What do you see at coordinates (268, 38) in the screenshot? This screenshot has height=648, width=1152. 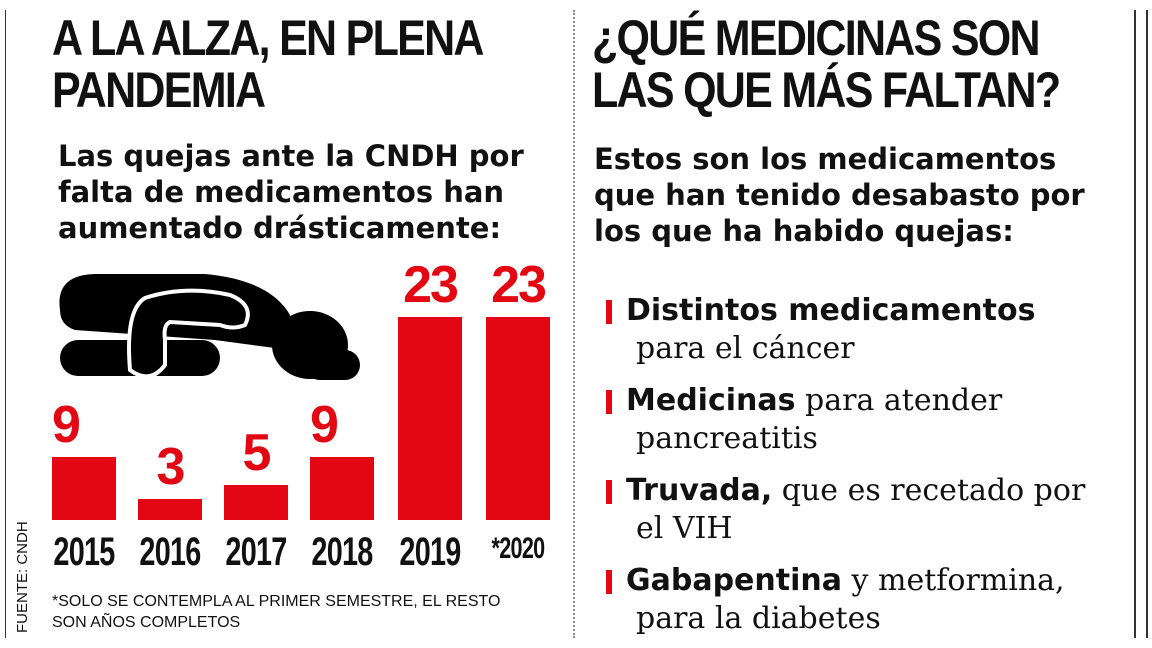 I see `title-line: A LA ALZA, EN PLENA` at bounding box center [268, 38].